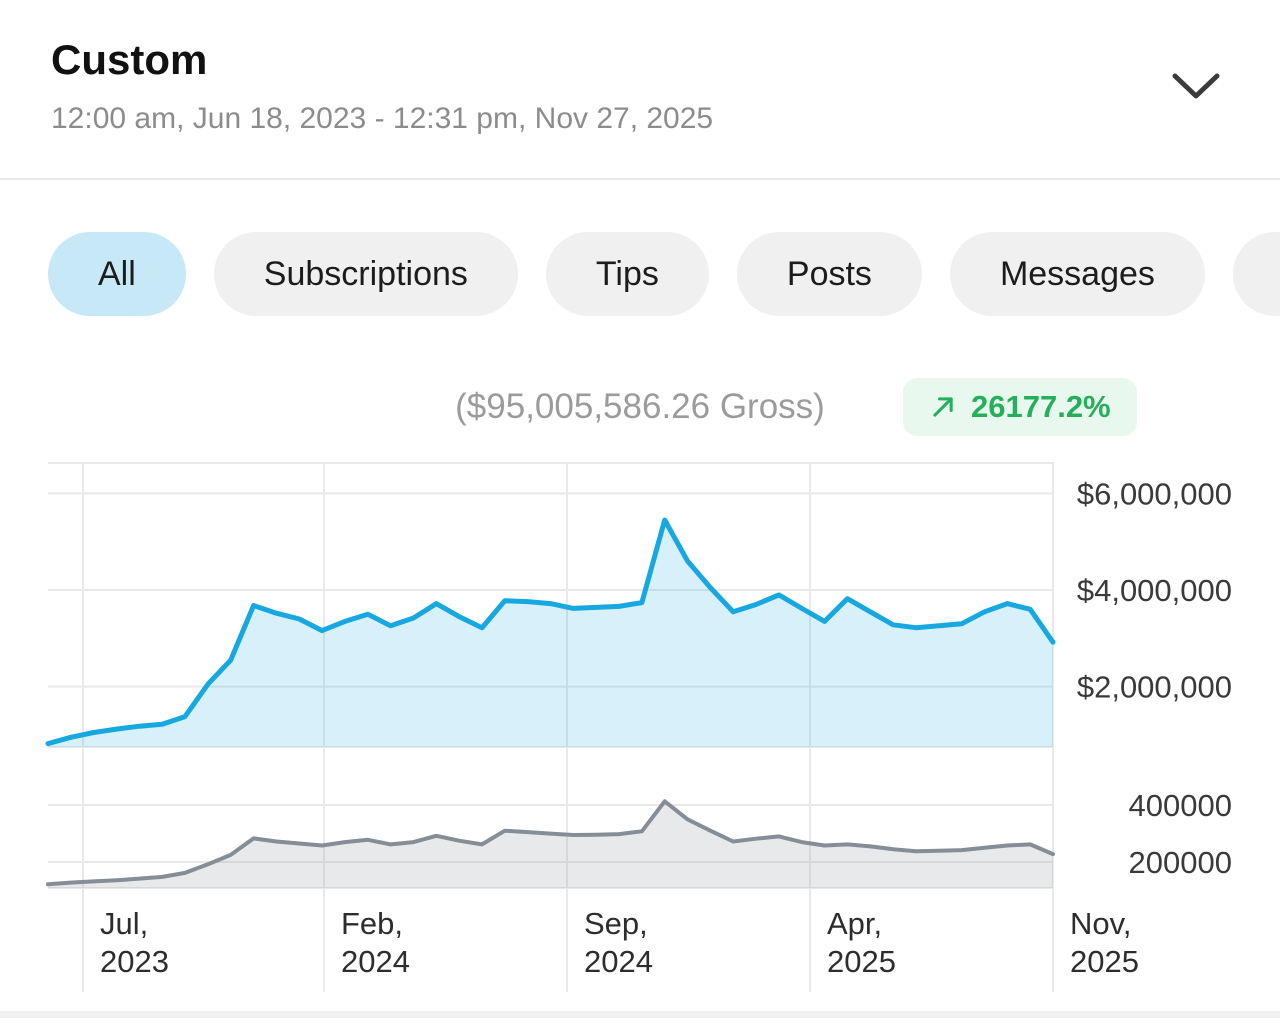 This screenshot has height=1019, width=1280. What do you see at coordinates (117, 274) in the screenshot?
I see `filter-pill-all: All` at bounding box center [117, 274].